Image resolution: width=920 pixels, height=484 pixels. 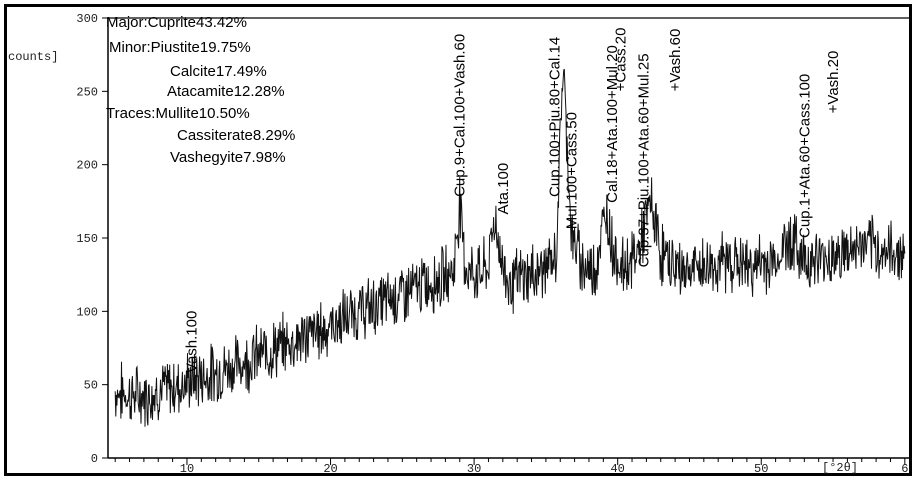 I want to click on peak-label: Cup.1+Ata.60+Cass.100, so click(x=804, y=156).